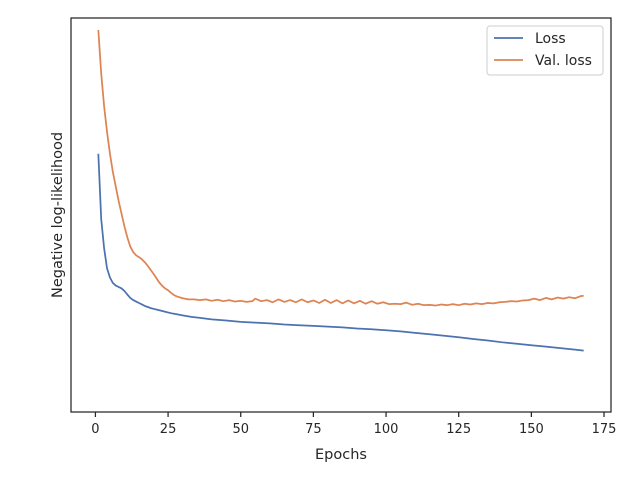 Image resolution: width=640 pixels, height=480 pixels. Describe the element at coordinates (604, 429) in the screenshot. I see `x-tick-label: 175` at that location.